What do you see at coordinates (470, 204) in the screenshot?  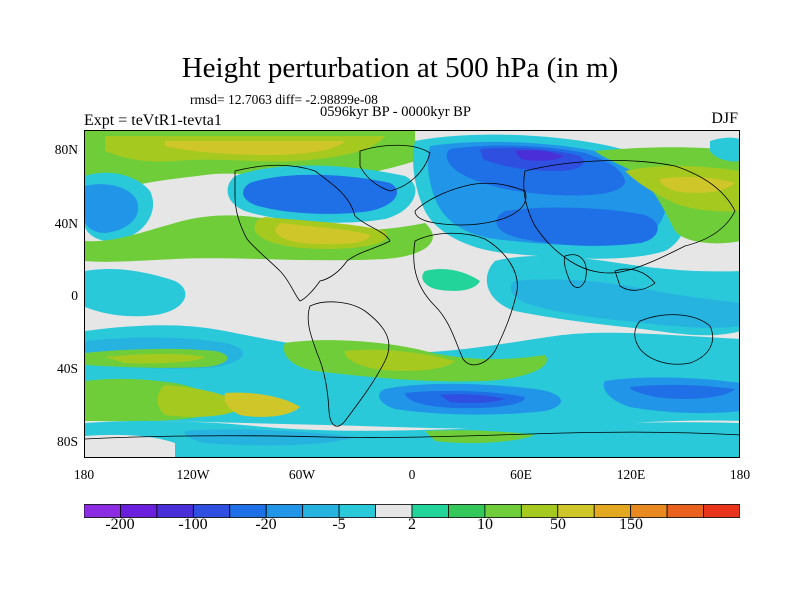 I see `coastline-europe` at bounding box center [470, 204].